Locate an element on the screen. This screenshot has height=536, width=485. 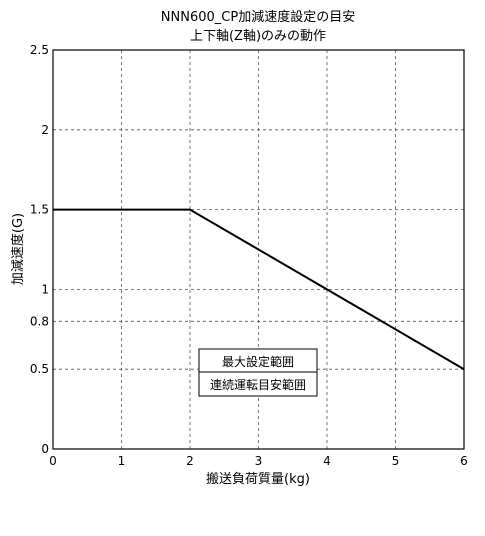
y-axis-label: 加減速度(G) is located at coordinates (18, 249).